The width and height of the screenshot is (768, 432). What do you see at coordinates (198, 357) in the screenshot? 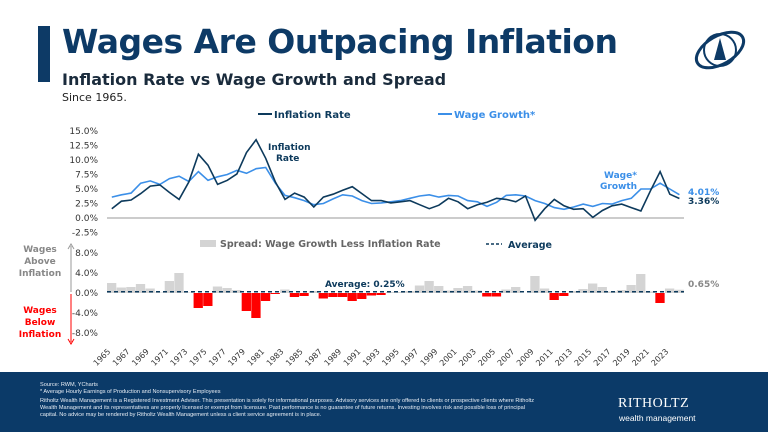
I see `x-tick-label: 1975` at bounding box center [198, 357].